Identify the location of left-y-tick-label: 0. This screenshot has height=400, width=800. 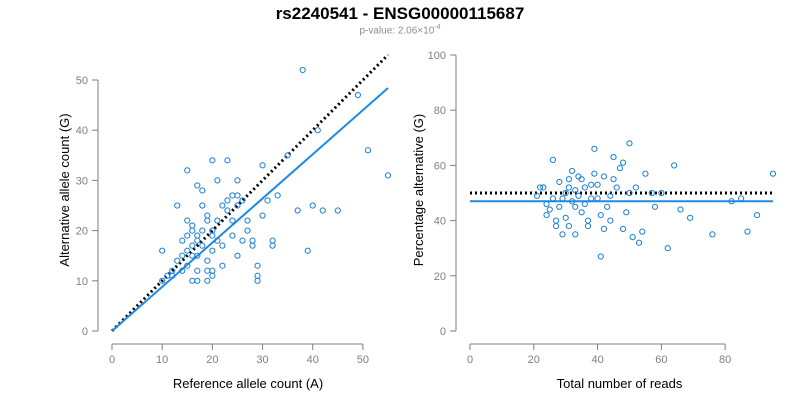
(85, 332).